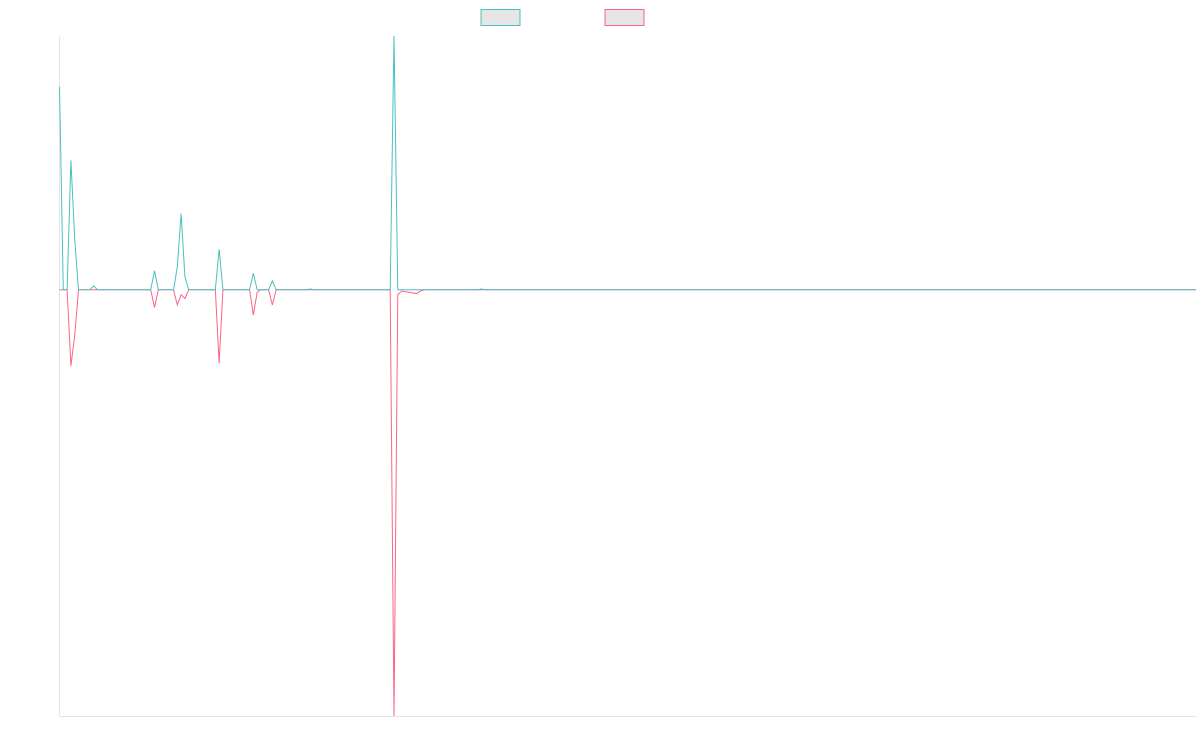 The width and height of the screenshot is (1200, 750). Describe the element at coordinates (562, 17) in the screenshot. I see `legend` at that location.